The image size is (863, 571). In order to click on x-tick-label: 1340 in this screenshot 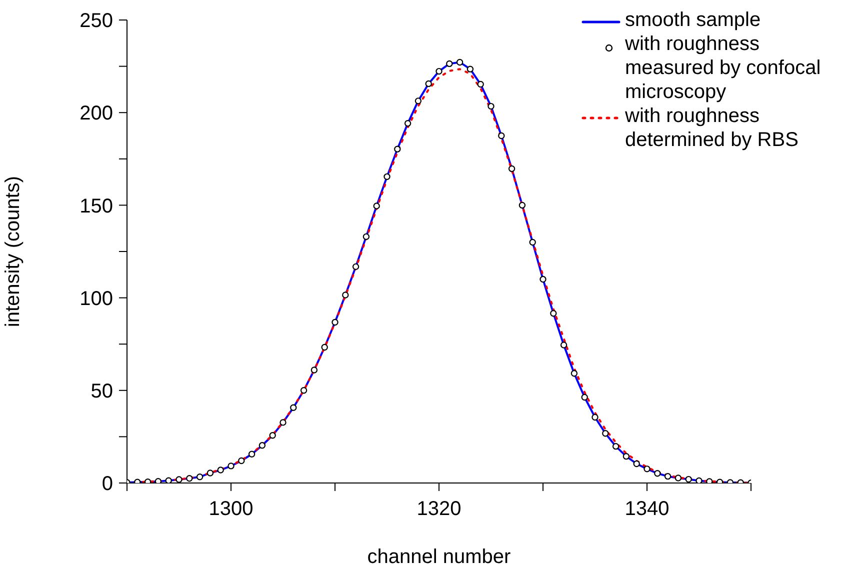, I will do `click(647, 509)`.